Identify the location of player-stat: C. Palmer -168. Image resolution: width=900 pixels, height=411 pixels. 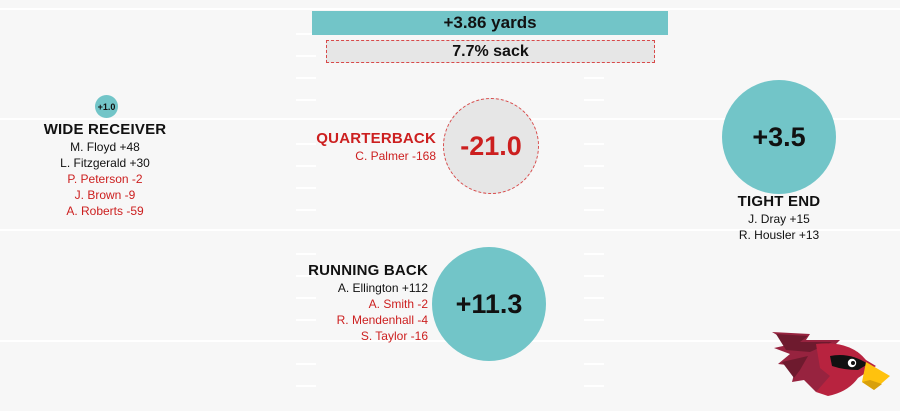
(395, 156).